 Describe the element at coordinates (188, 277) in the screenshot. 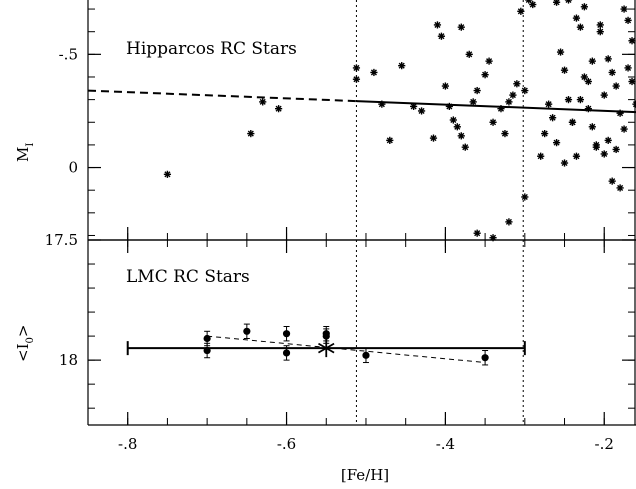

I see `lmc-annotation: LMC RC Stars` at that location.